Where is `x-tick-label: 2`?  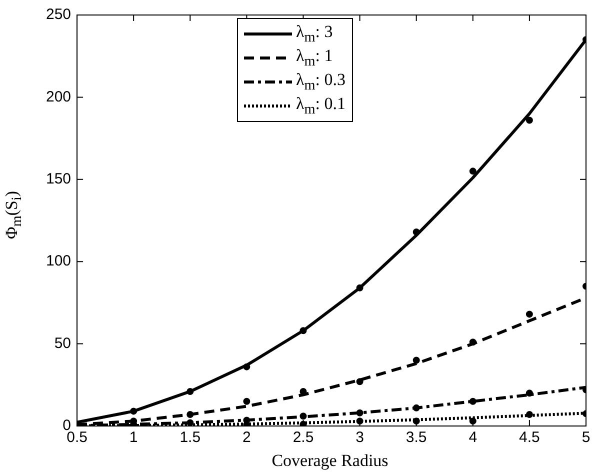
x-tick-label: 2 is located at coordinates (246, 437).